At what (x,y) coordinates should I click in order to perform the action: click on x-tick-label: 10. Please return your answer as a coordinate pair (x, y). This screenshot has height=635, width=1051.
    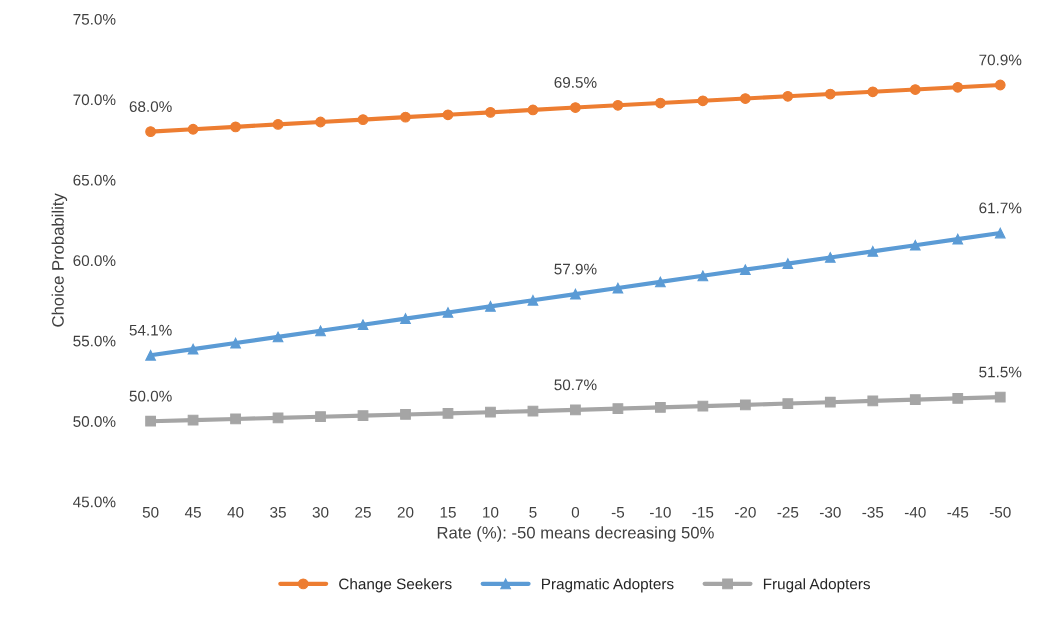
    Looking at the image, I should click on (491, 512).